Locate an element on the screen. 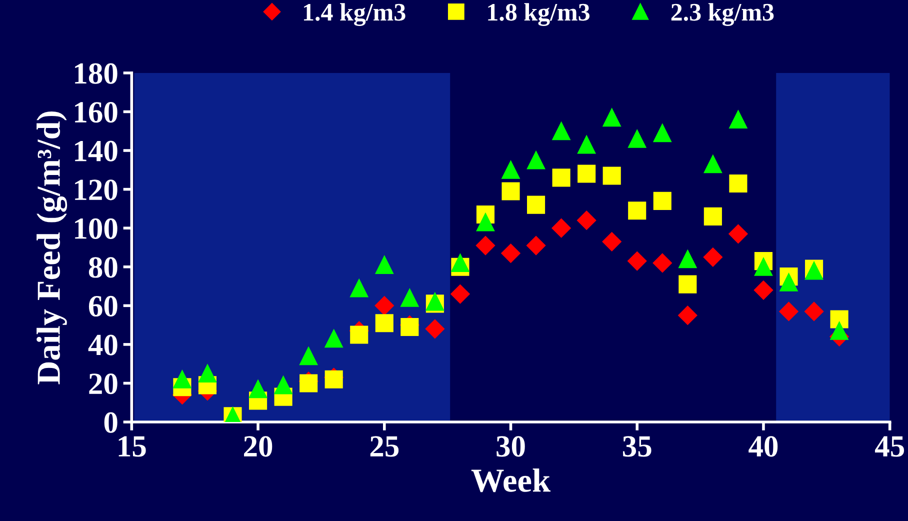  y-axis-title: Daily Feed (g/m³/d) is located at coordinates (52, 248).